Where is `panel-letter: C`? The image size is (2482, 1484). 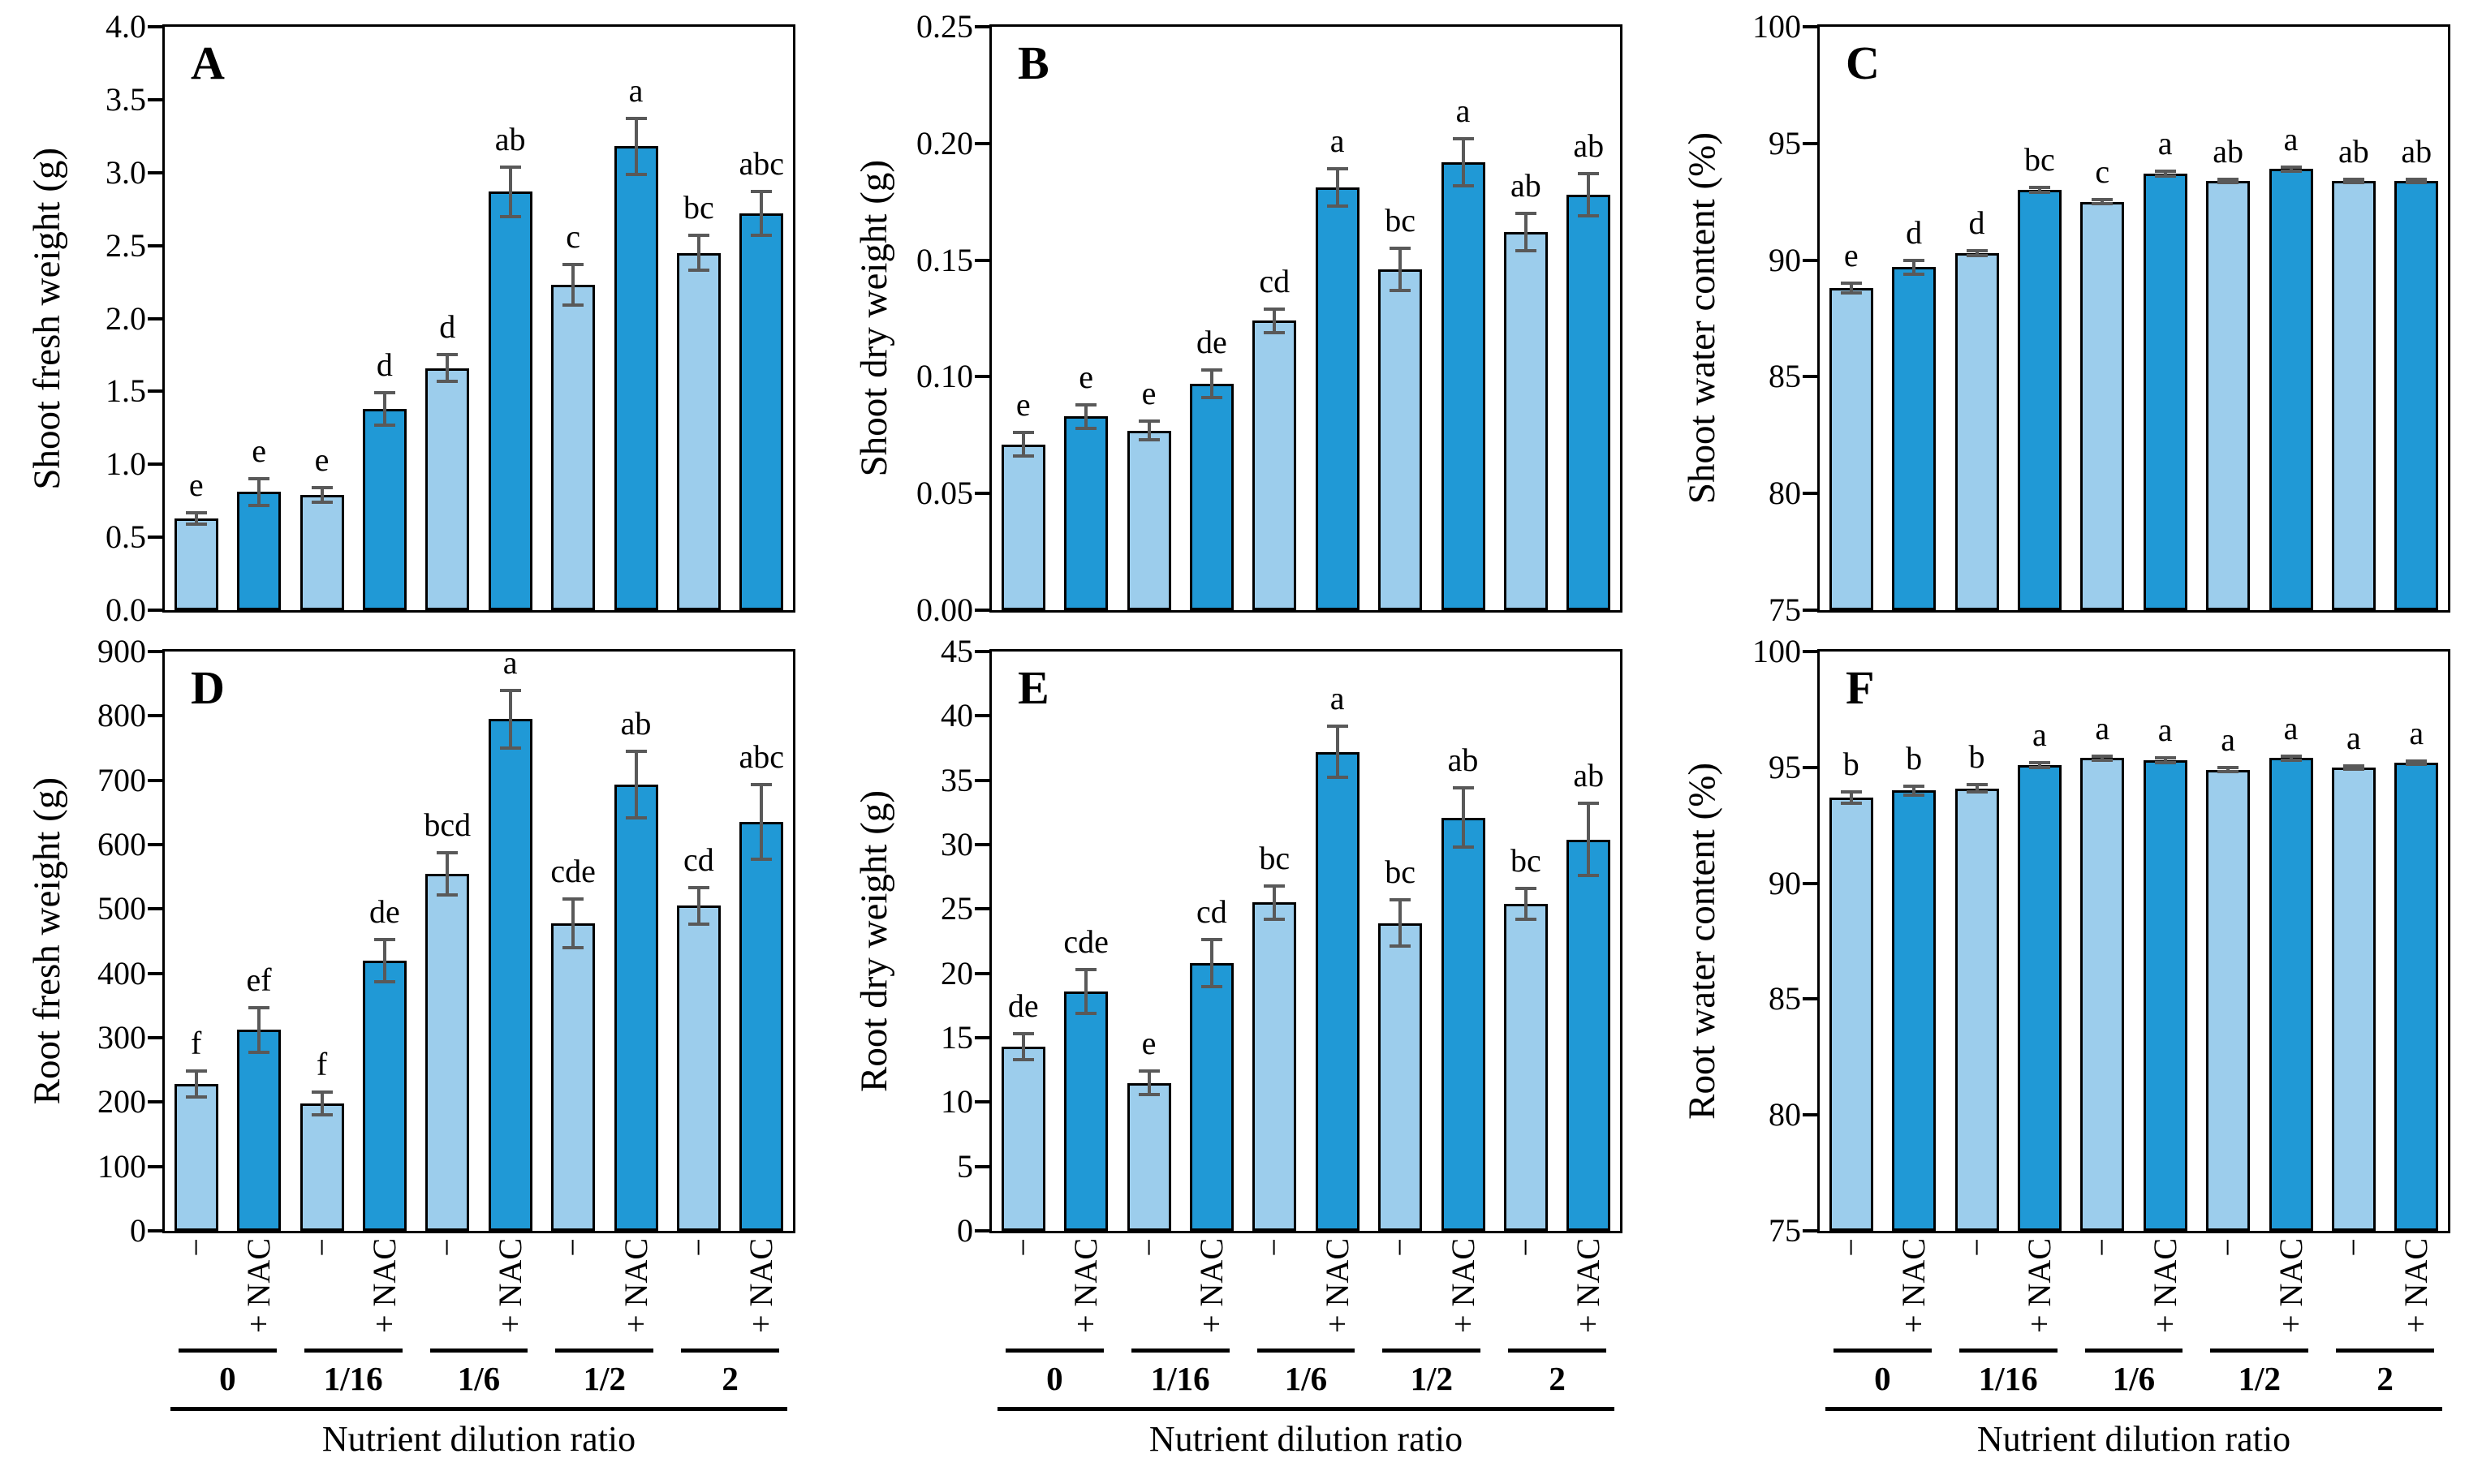 panel-letter: C is located at coordinates (1863, 63).